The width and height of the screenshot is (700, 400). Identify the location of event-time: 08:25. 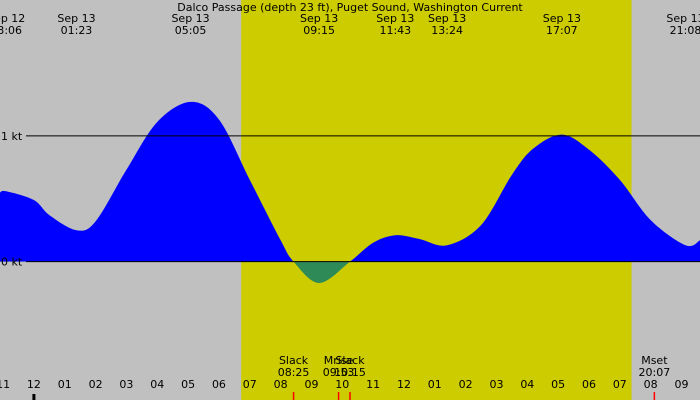
(294, 372).